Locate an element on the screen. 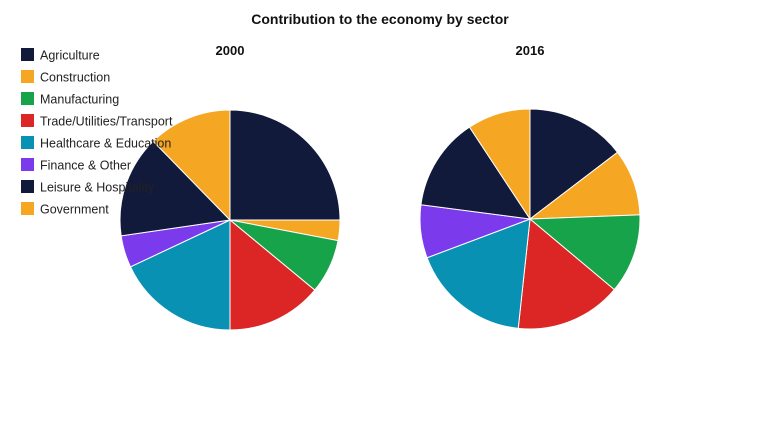 This screenshot has height=440, width=760. legend-item-7: Government is located at coordinates (65, 209).